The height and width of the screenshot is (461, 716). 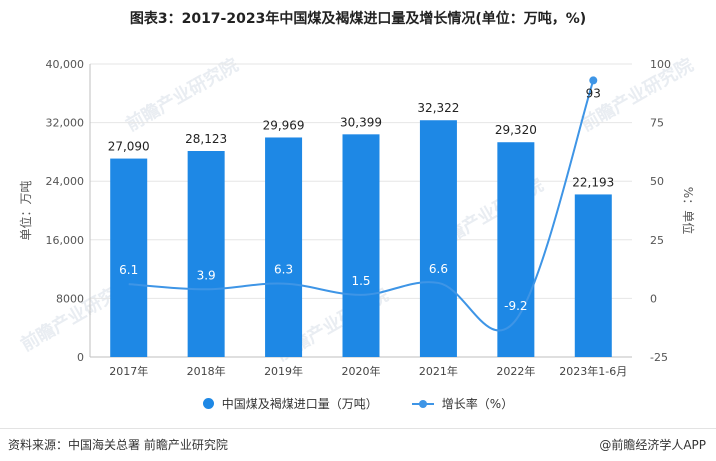 I want to click on legend-bar-swatch, so click(x=208, y=403).